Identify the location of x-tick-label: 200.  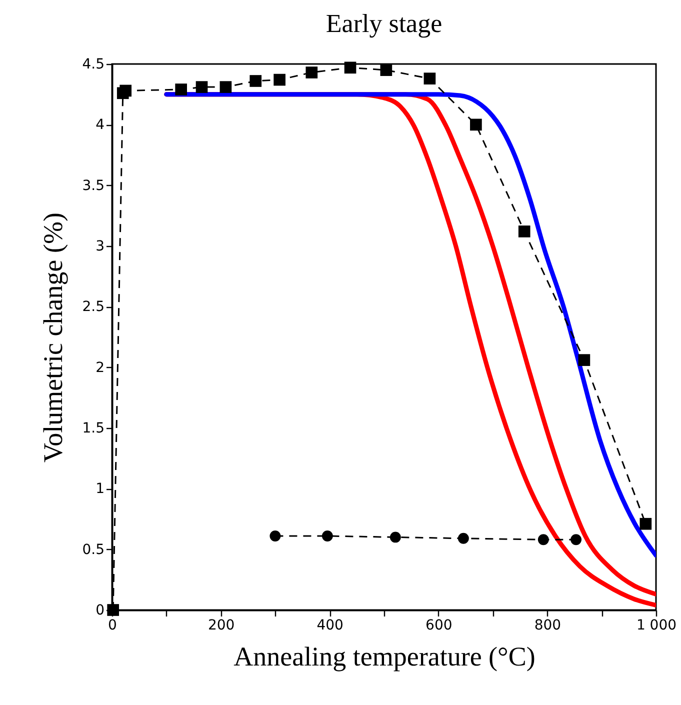
(221, 626).